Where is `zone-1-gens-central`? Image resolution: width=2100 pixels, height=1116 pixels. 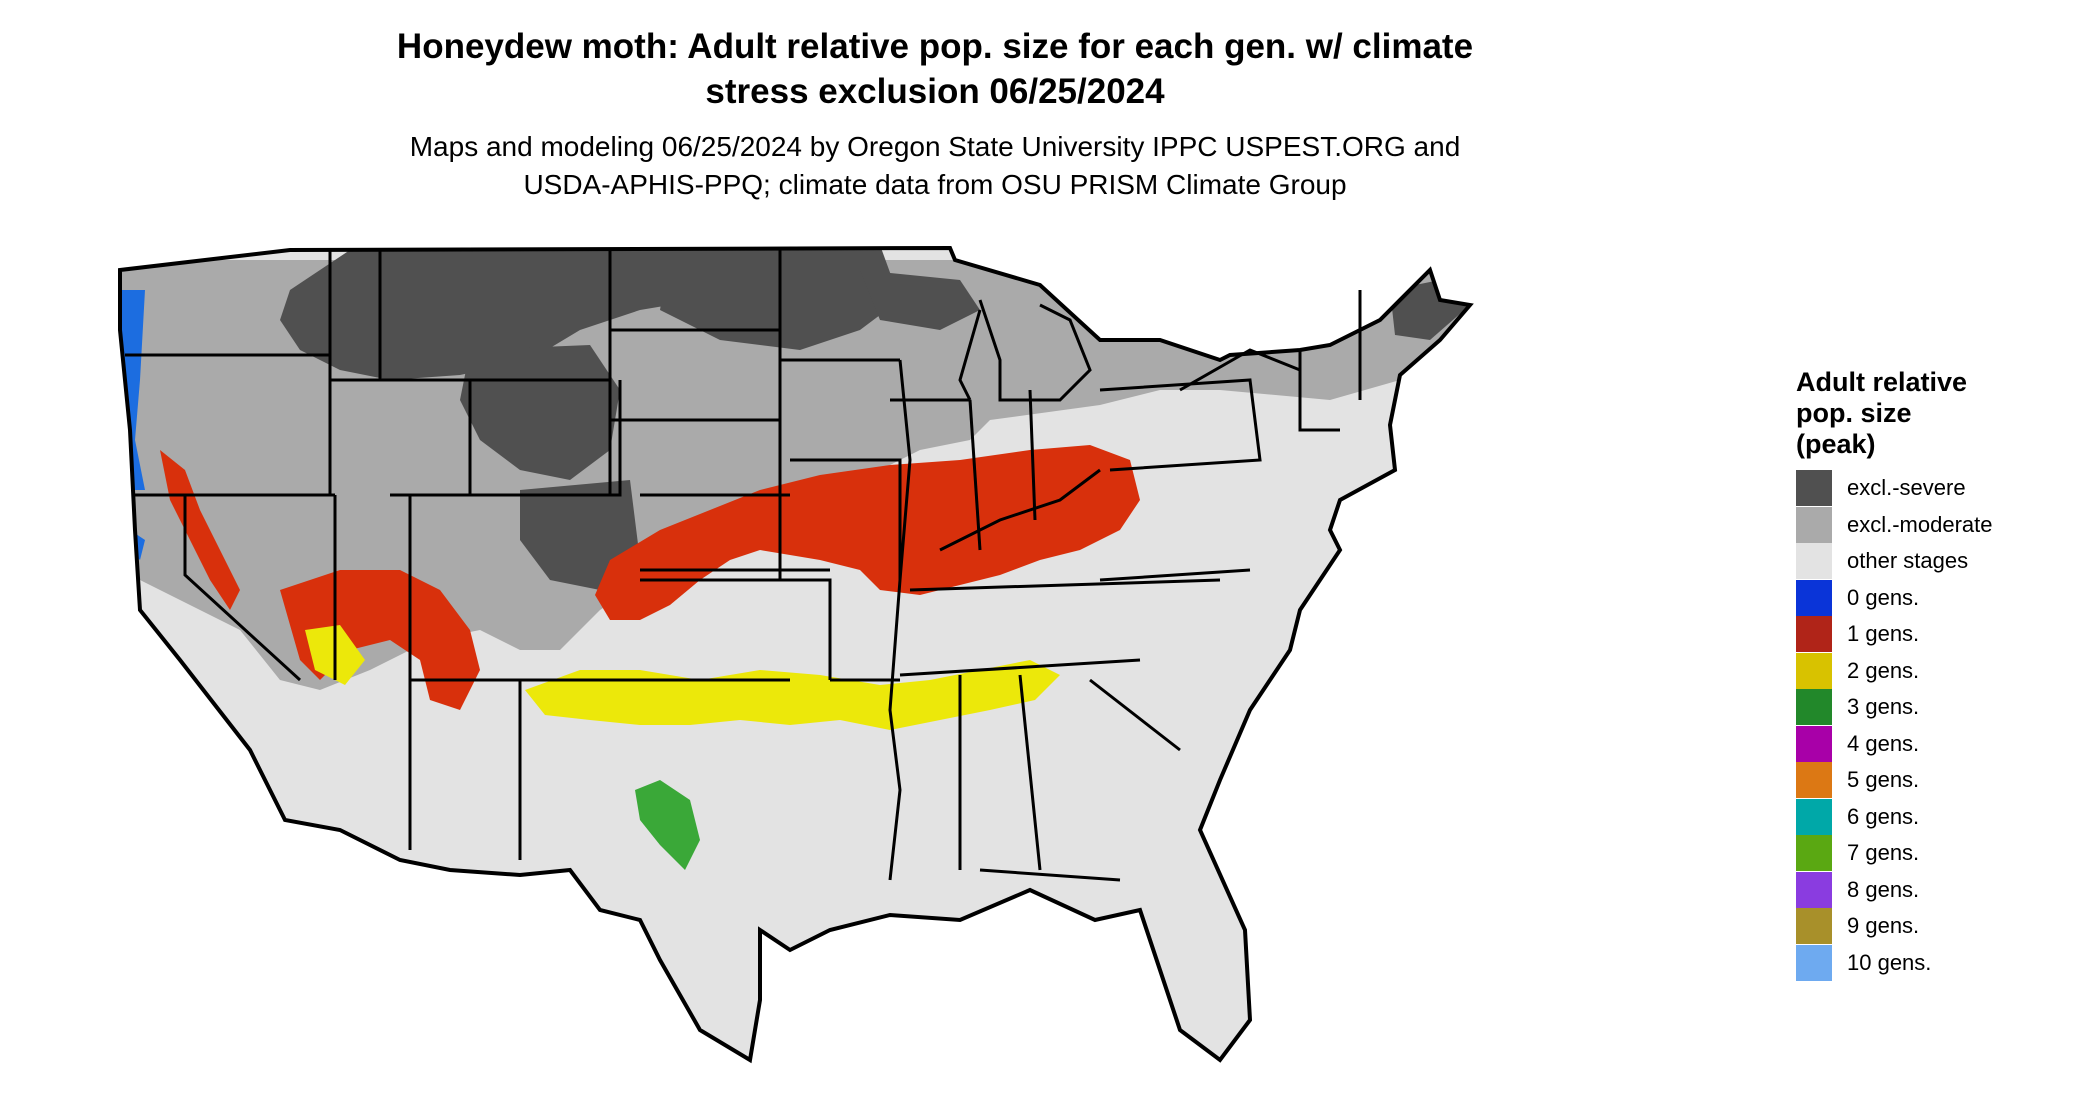 zone-1-gens-central is located at coordinates (867, 532).